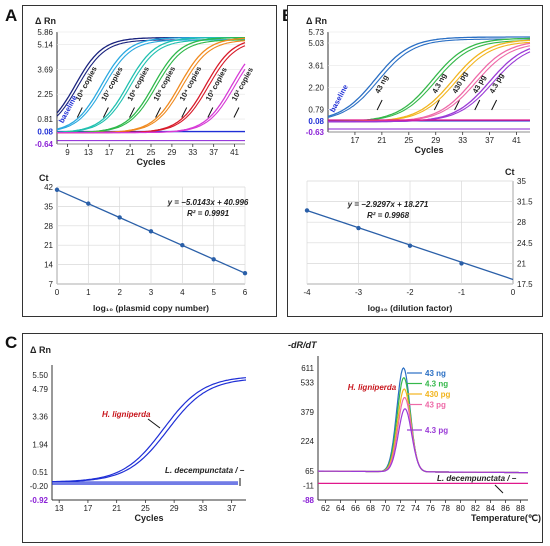  I want to click on y-tick-label-C2: -88, so click(308, 500).